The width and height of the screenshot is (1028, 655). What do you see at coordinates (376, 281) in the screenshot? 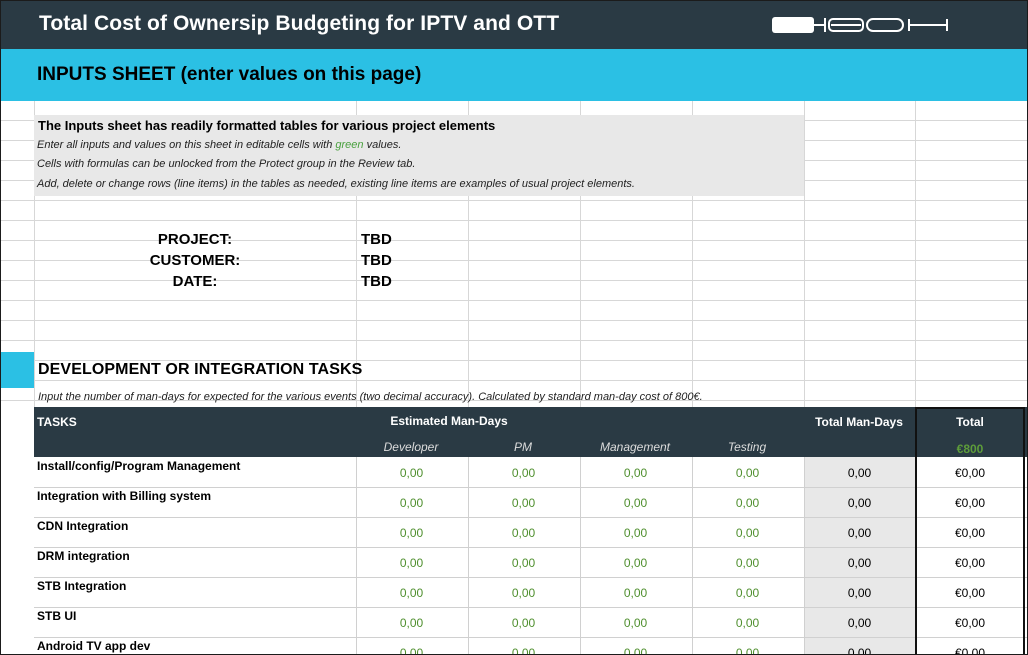
I see `date-value: TBD` at bounding box center [376, 281].